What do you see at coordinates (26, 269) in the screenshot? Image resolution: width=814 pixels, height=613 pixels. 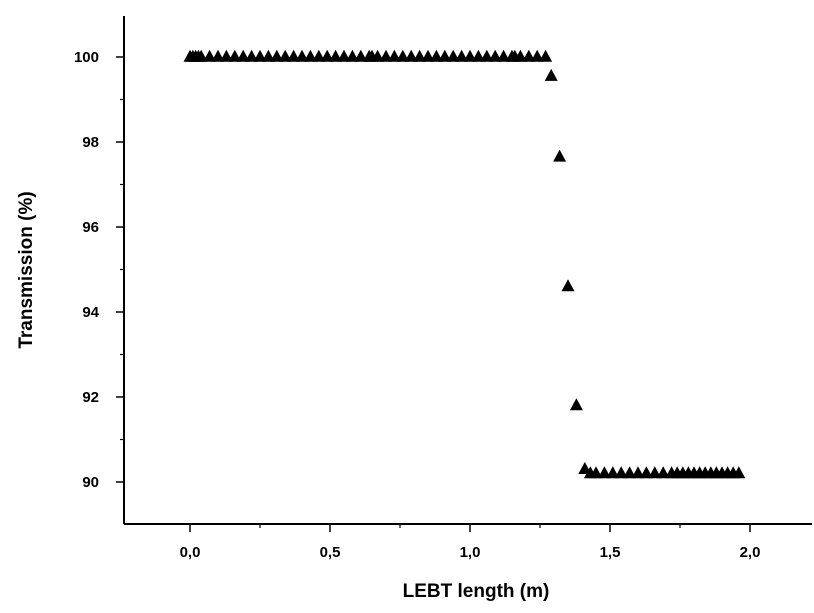 I see `y-axis-title: Transmission (%)` at bounding box center [26, 269].